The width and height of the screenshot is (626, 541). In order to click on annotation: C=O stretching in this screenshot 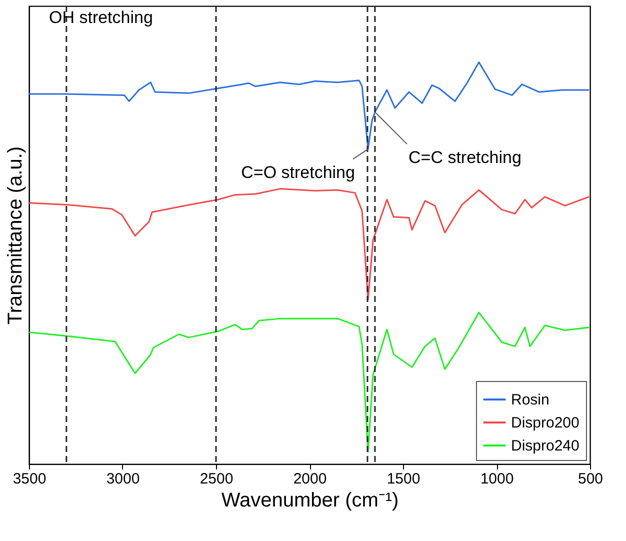, I will do `click(298, 172)`.